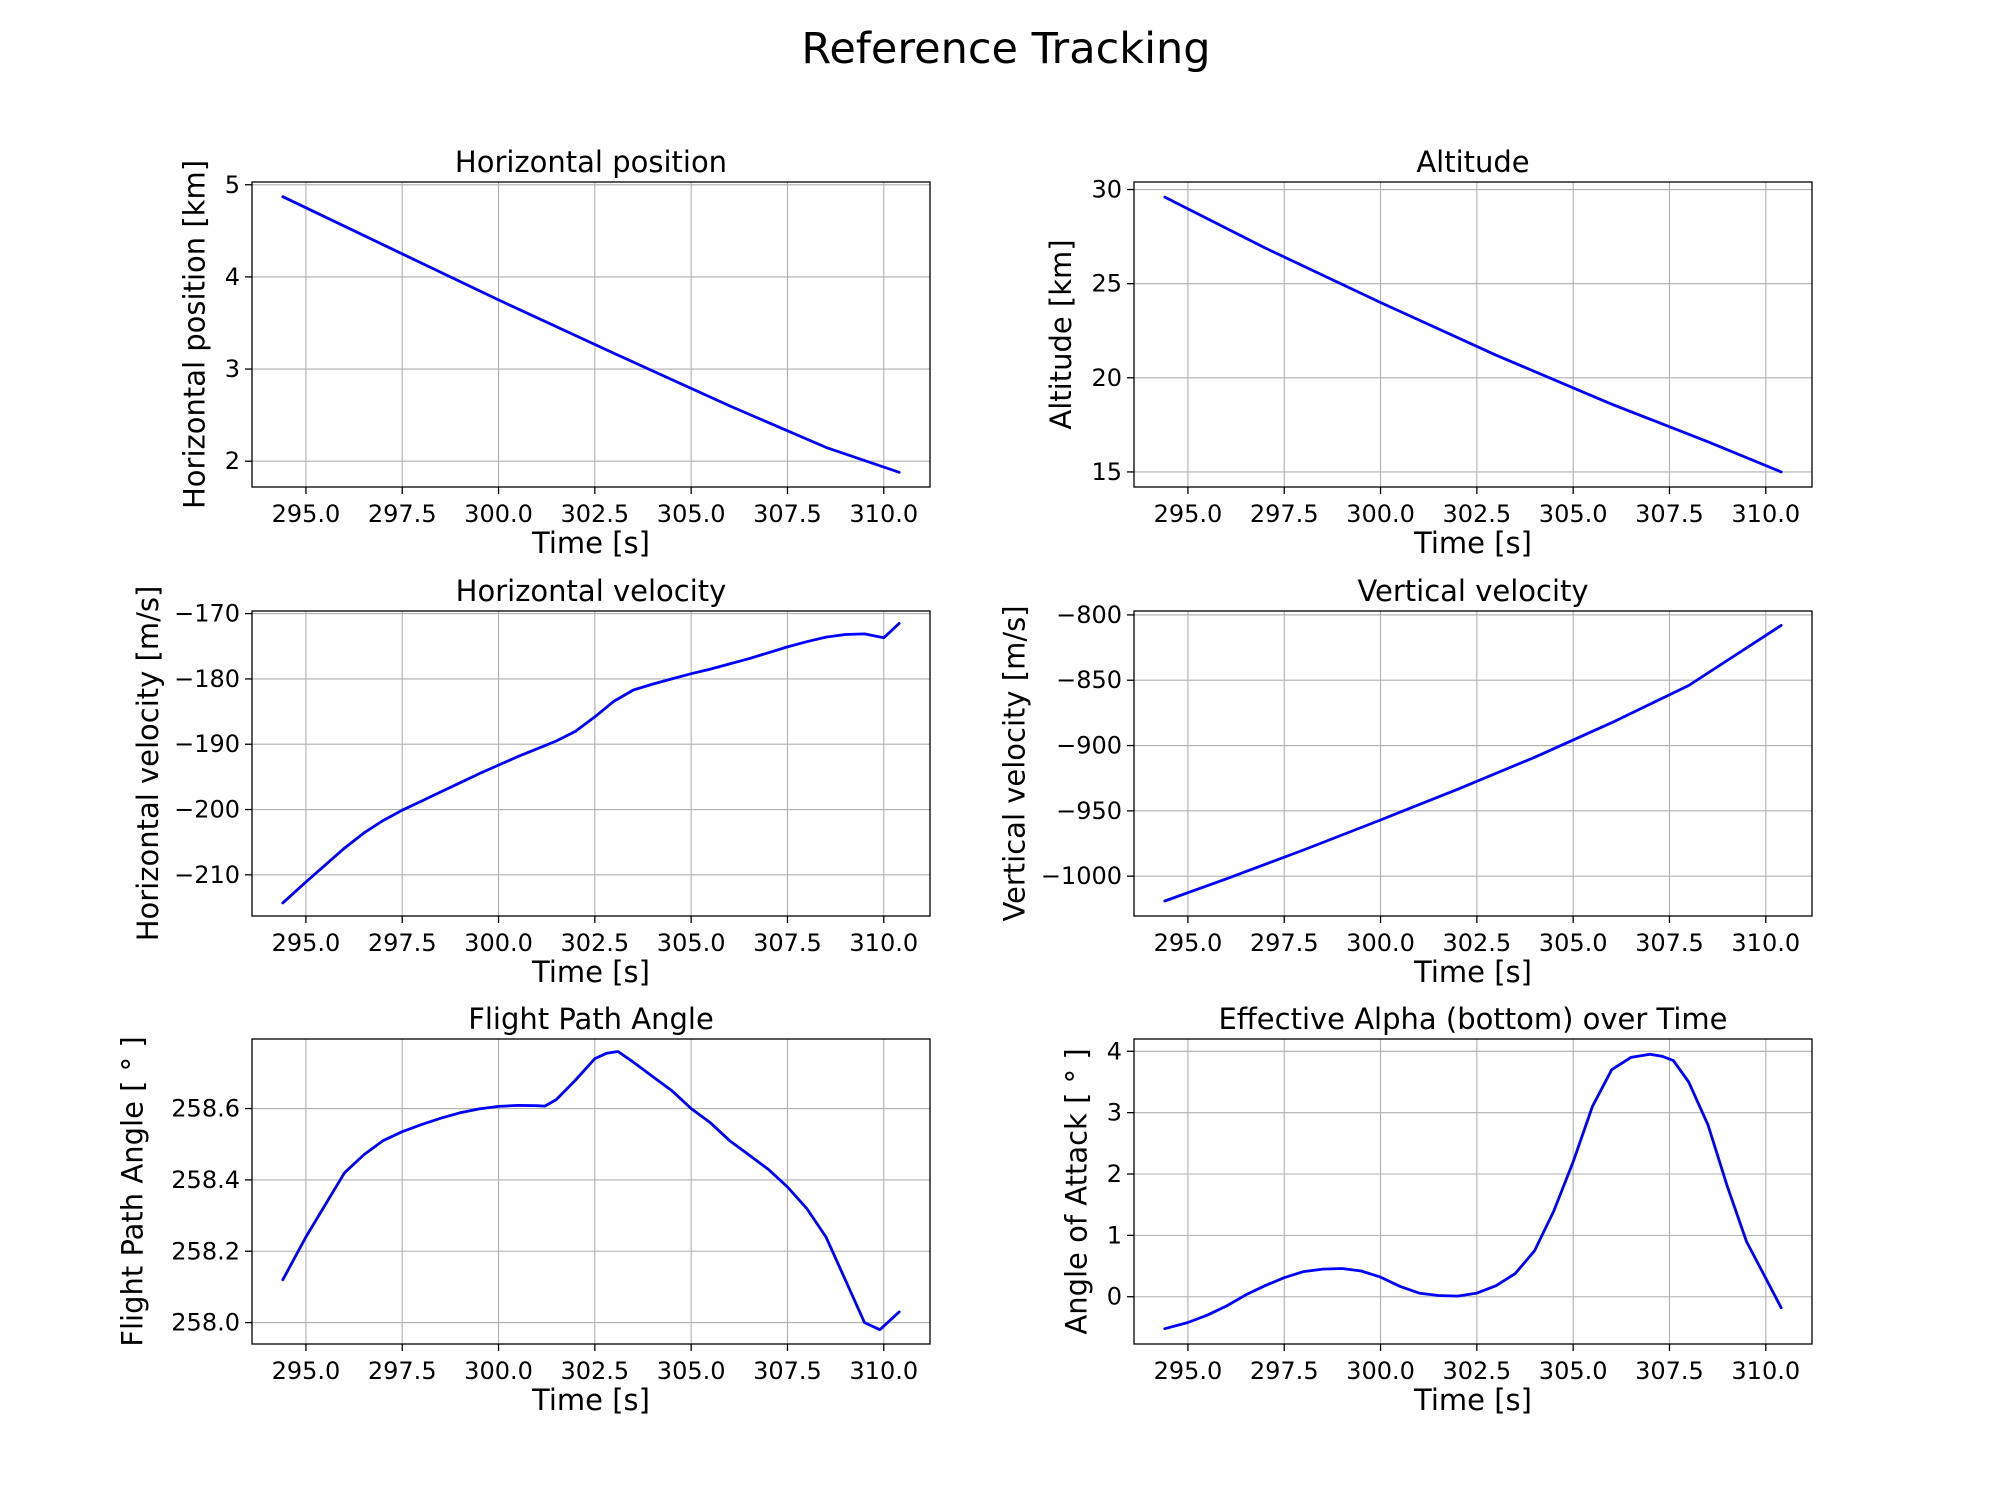 The image size is (2000, 1500). What do you see at coordinates (1472, 1019) in the screenshot?
I see `subplot-title: Effective Alpha (bottom) over Time` at bounding box center [1472, 1019].